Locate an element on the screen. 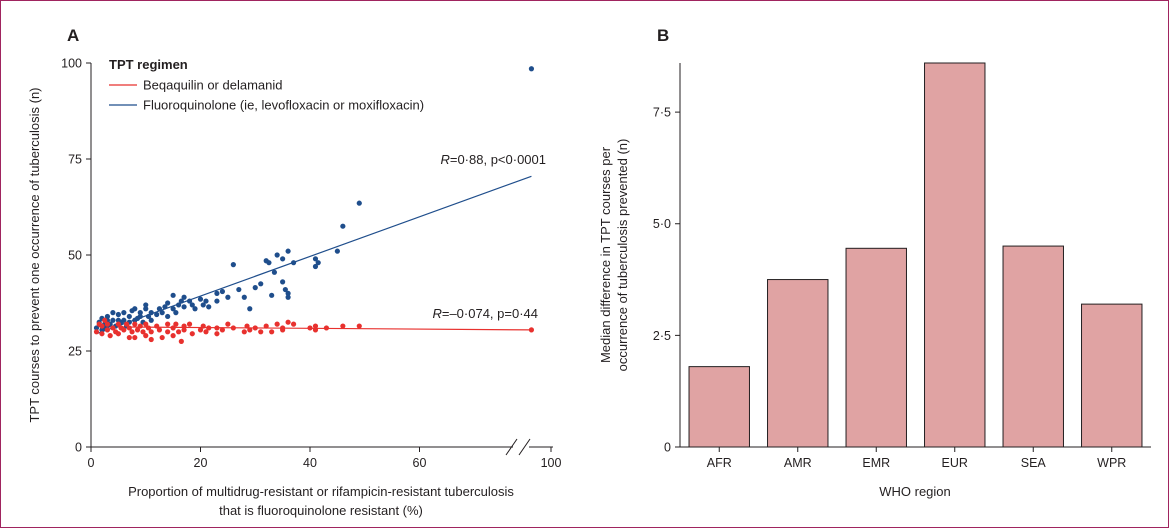 Image resolution: width=1169 pixels, height=529 pixels. x-tick-label: 40 is located at coordinates (310, 463).